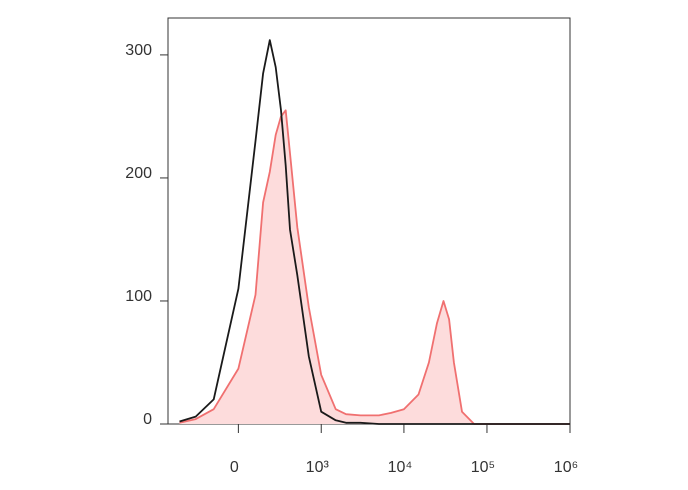 The width and height of the screenshot is (688, 490). What do you see at coordinates (147, 419) in the screenshot?
I see `y-tick-label: 0` at bounding box center [147, 419].